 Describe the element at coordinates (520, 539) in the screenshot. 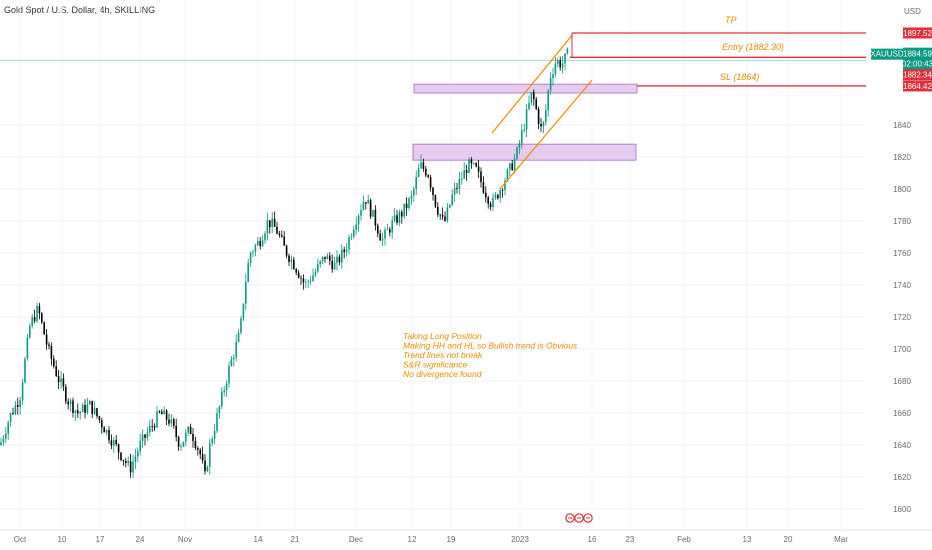

I see `x-tick-label: 2023` at that location.